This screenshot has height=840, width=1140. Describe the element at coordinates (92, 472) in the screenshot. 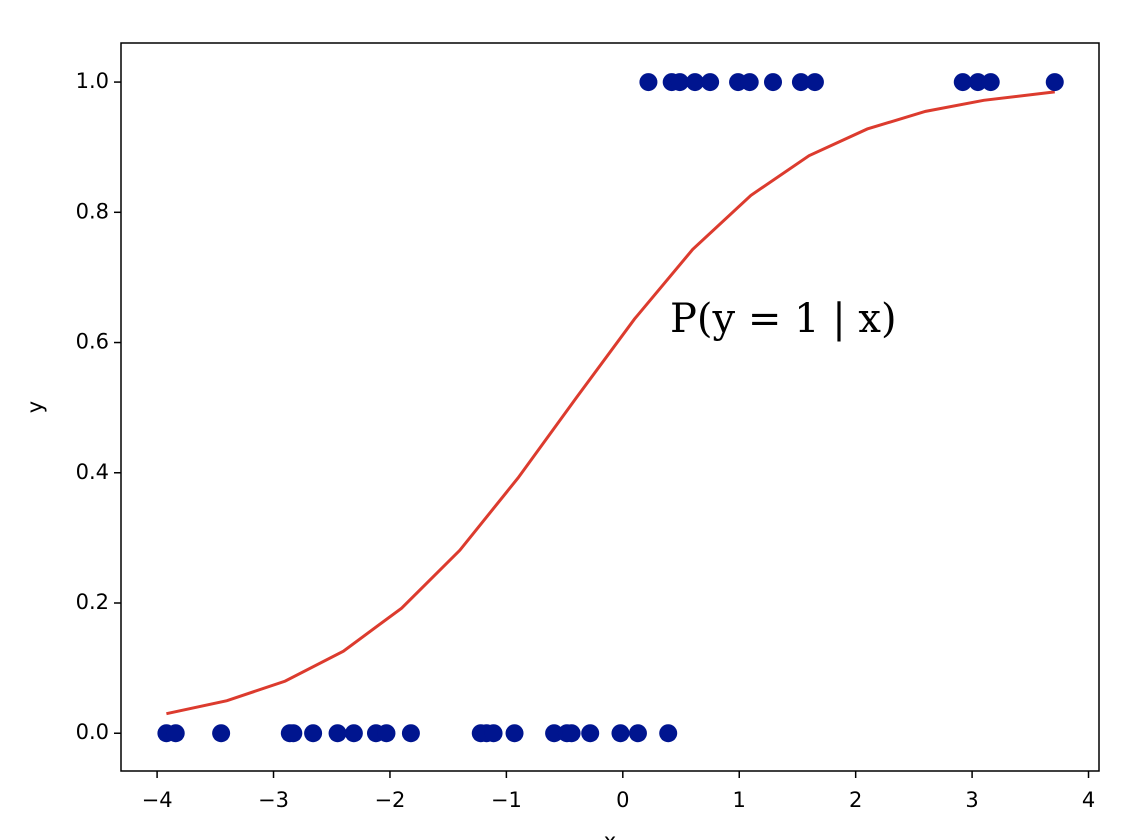

I see `y-tick-label: 0.4` at that location.